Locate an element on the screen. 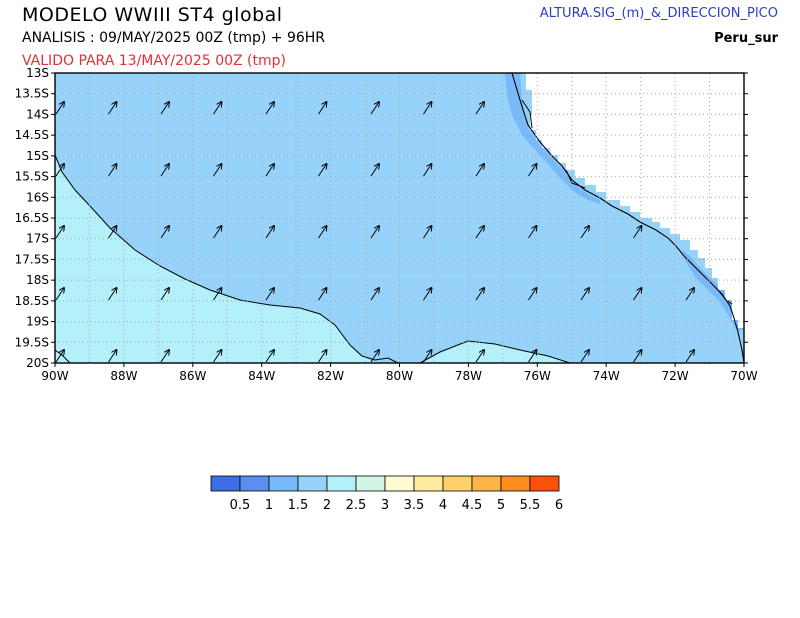  latitude-label: 19S is located at coordinates (37, 322).